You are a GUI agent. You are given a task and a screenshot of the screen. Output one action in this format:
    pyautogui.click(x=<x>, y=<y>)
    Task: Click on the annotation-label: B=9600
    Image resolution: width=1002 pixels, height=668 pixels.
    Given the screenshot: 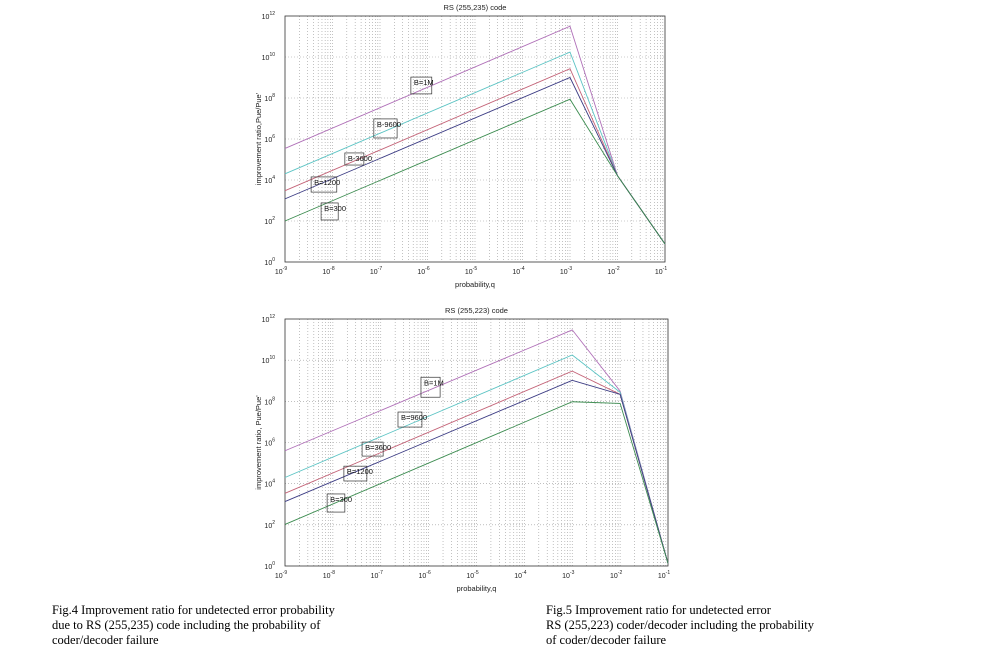 What is the action you would take?
    pyautogui.click(x=414, y=417)
    